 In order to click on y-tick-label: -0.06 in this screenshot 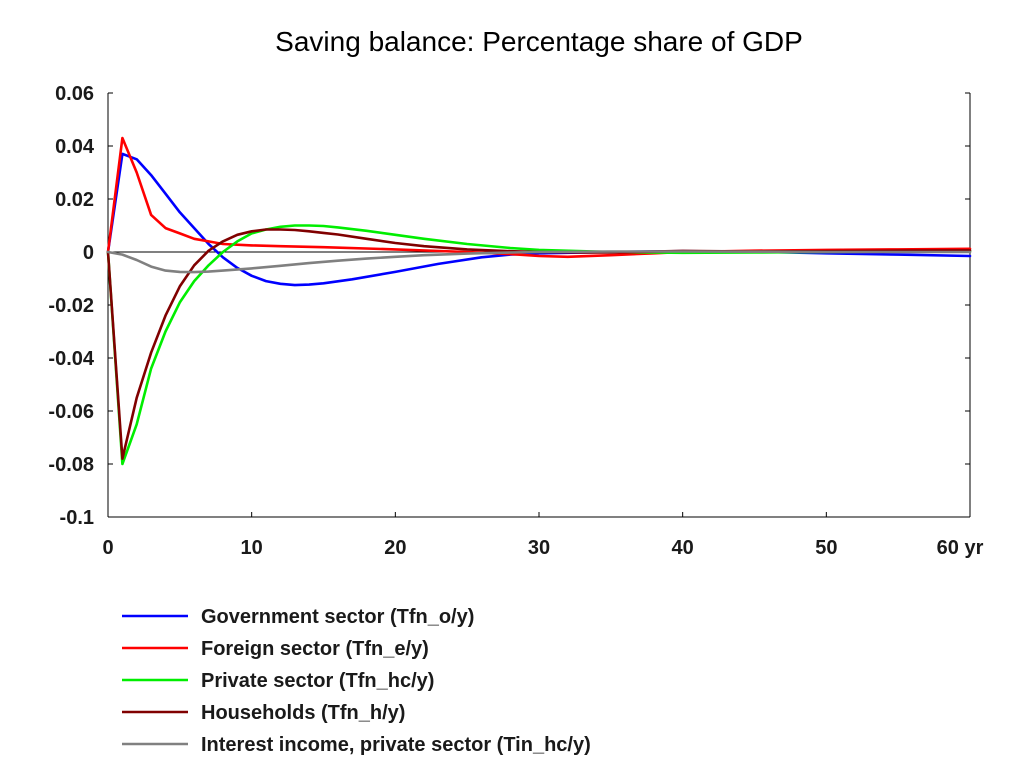, I will do `click(71, 412)`.